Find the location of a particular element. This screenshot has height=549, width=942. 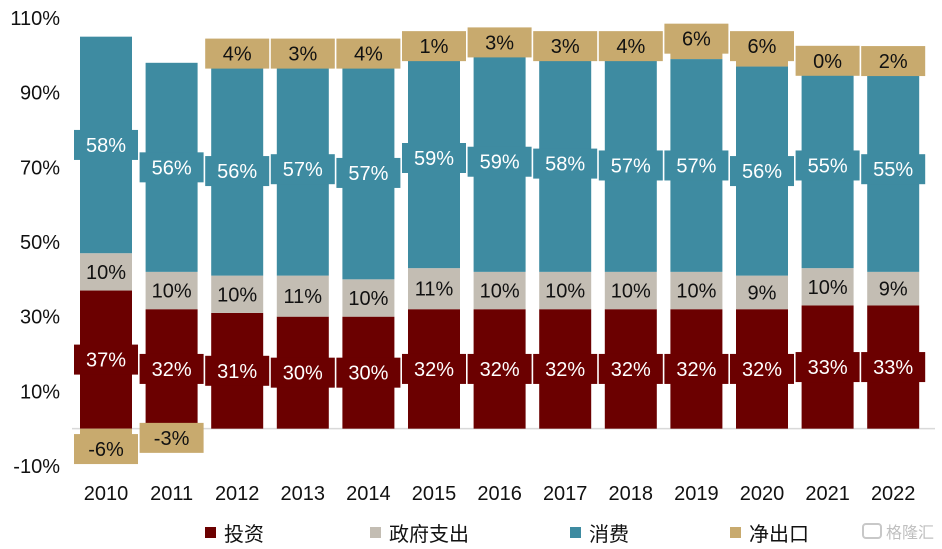

legend-item-investment: 投资 is located at coordinates (234, 532).